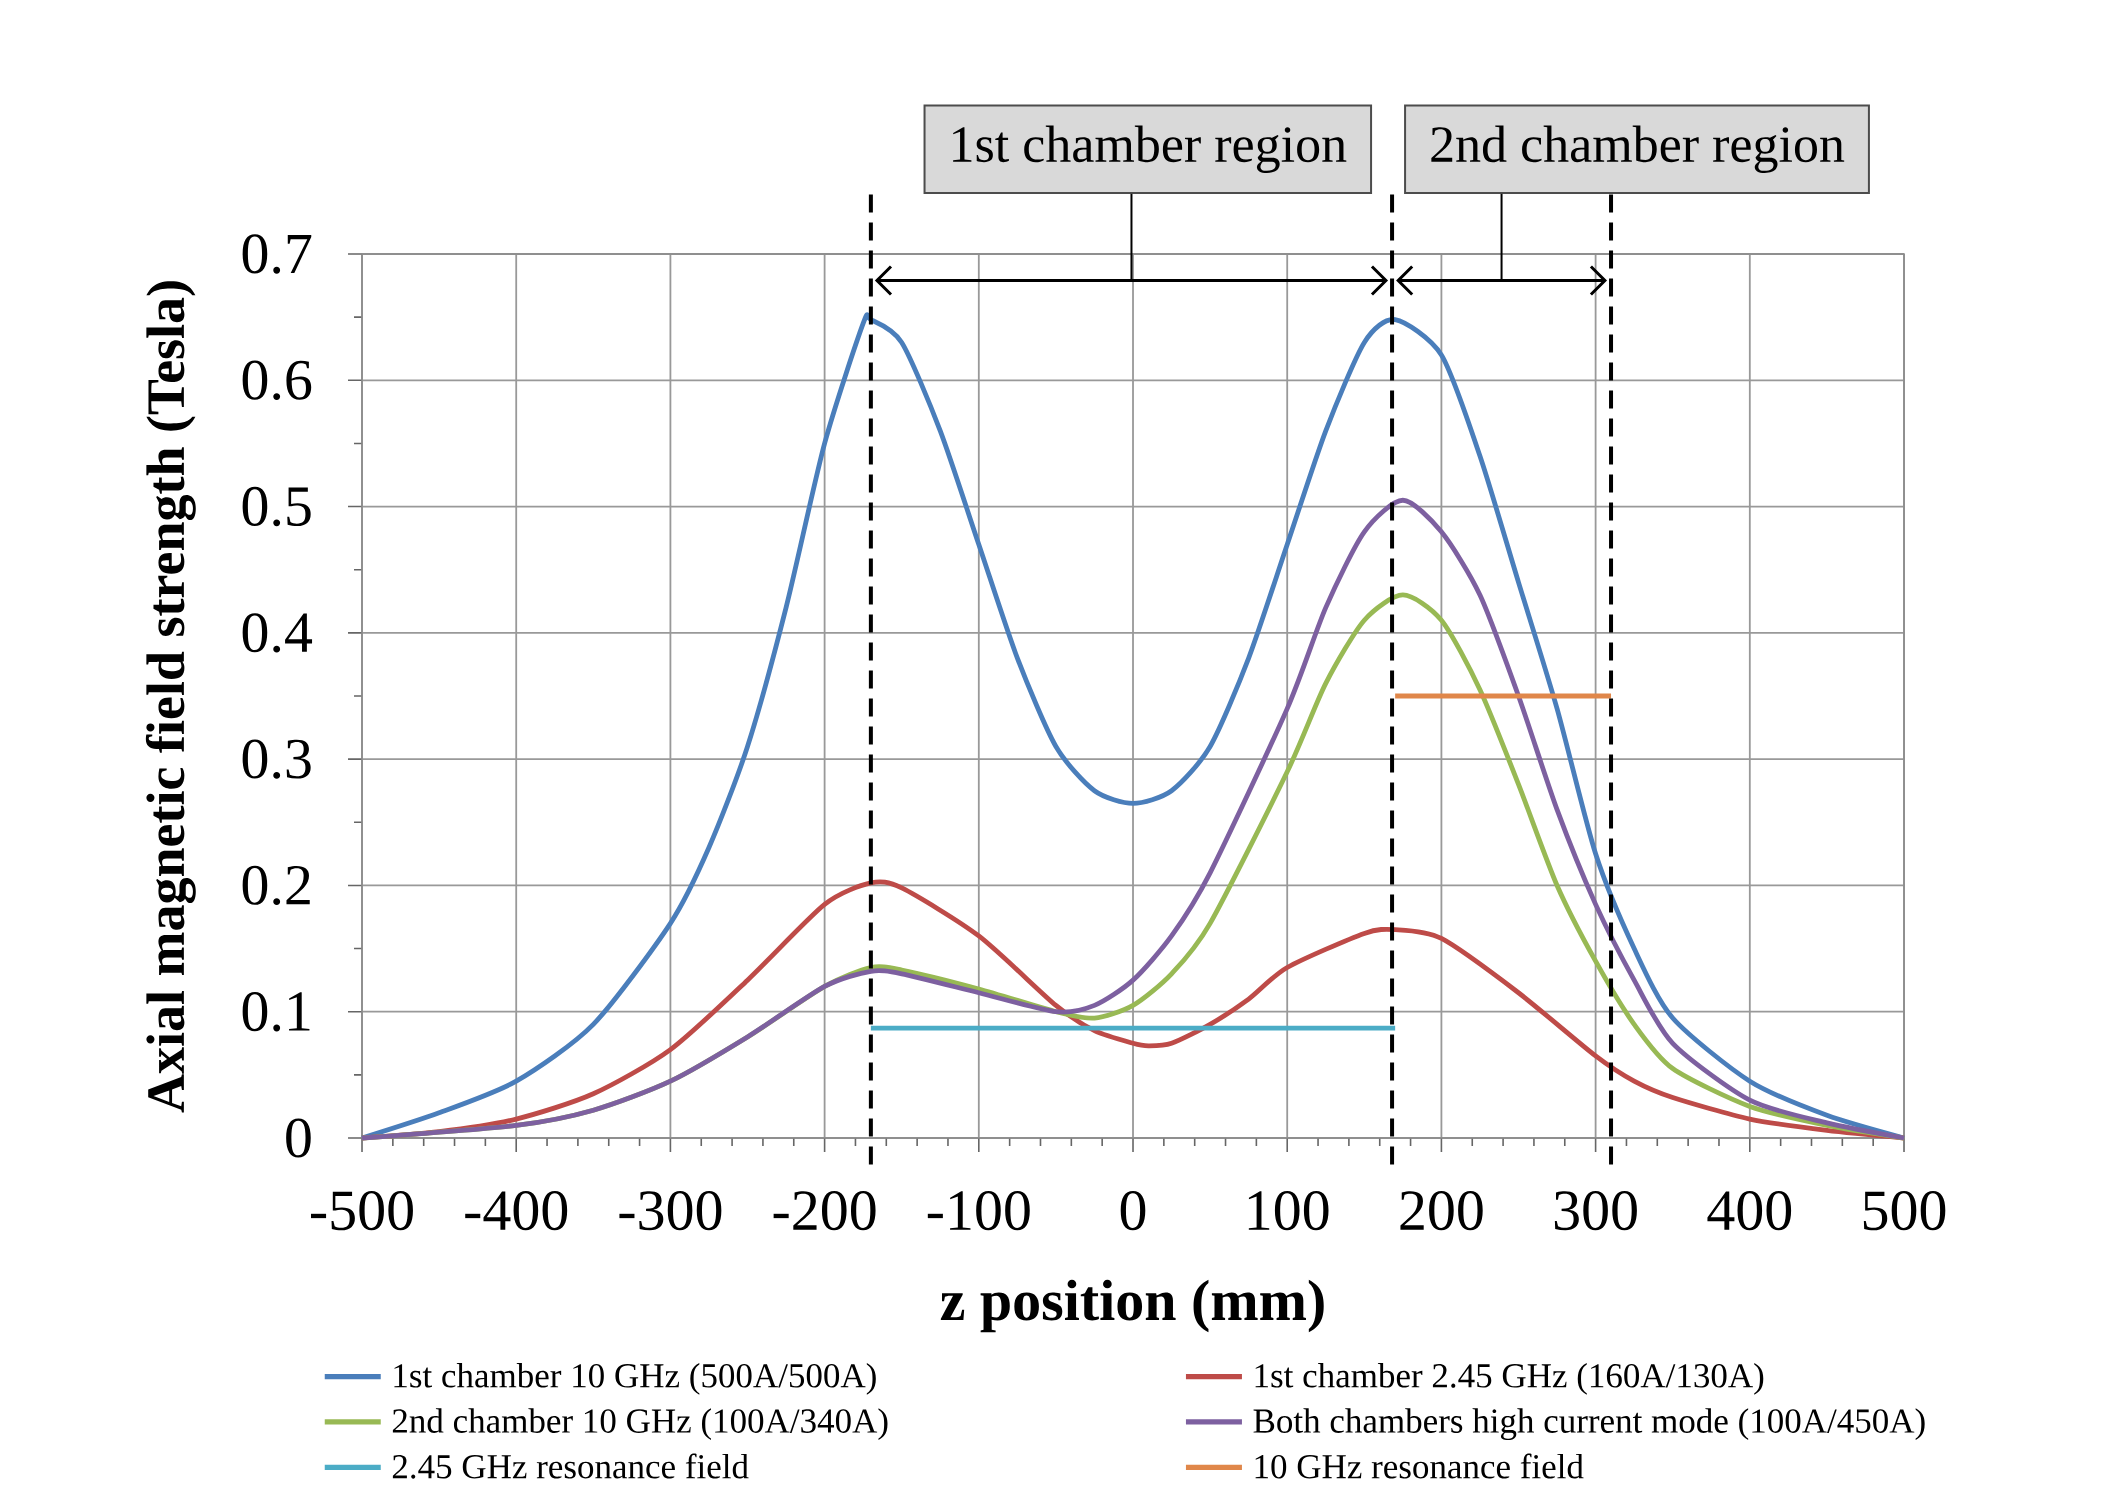  Describe the element at coordinates (1132, 1306) in the screenshot. I see `x-axis-title: z position (mm)` at that location.